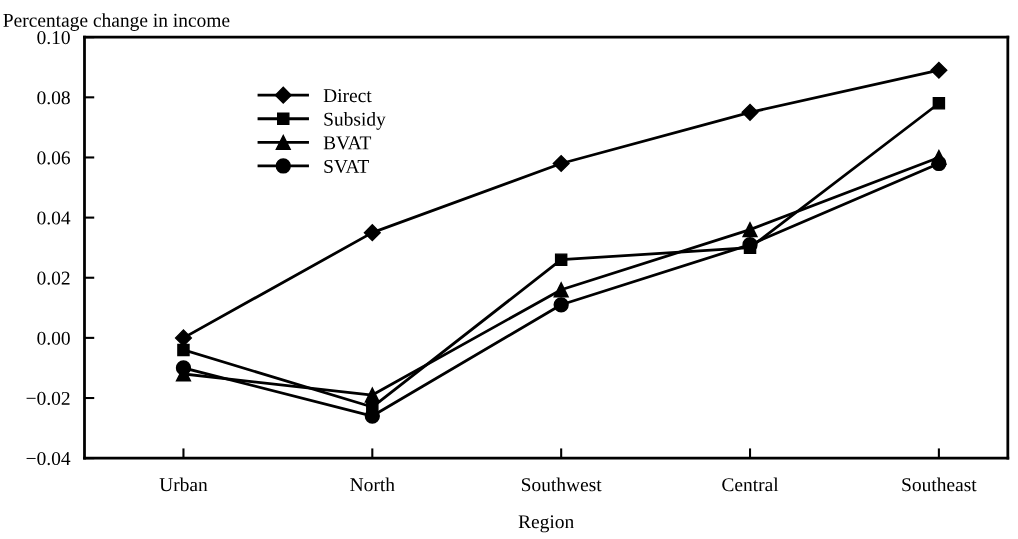  Describe the element at coordinates (53, 278) in the screenshot. I see `y-tick-label: 0.02` at that location.